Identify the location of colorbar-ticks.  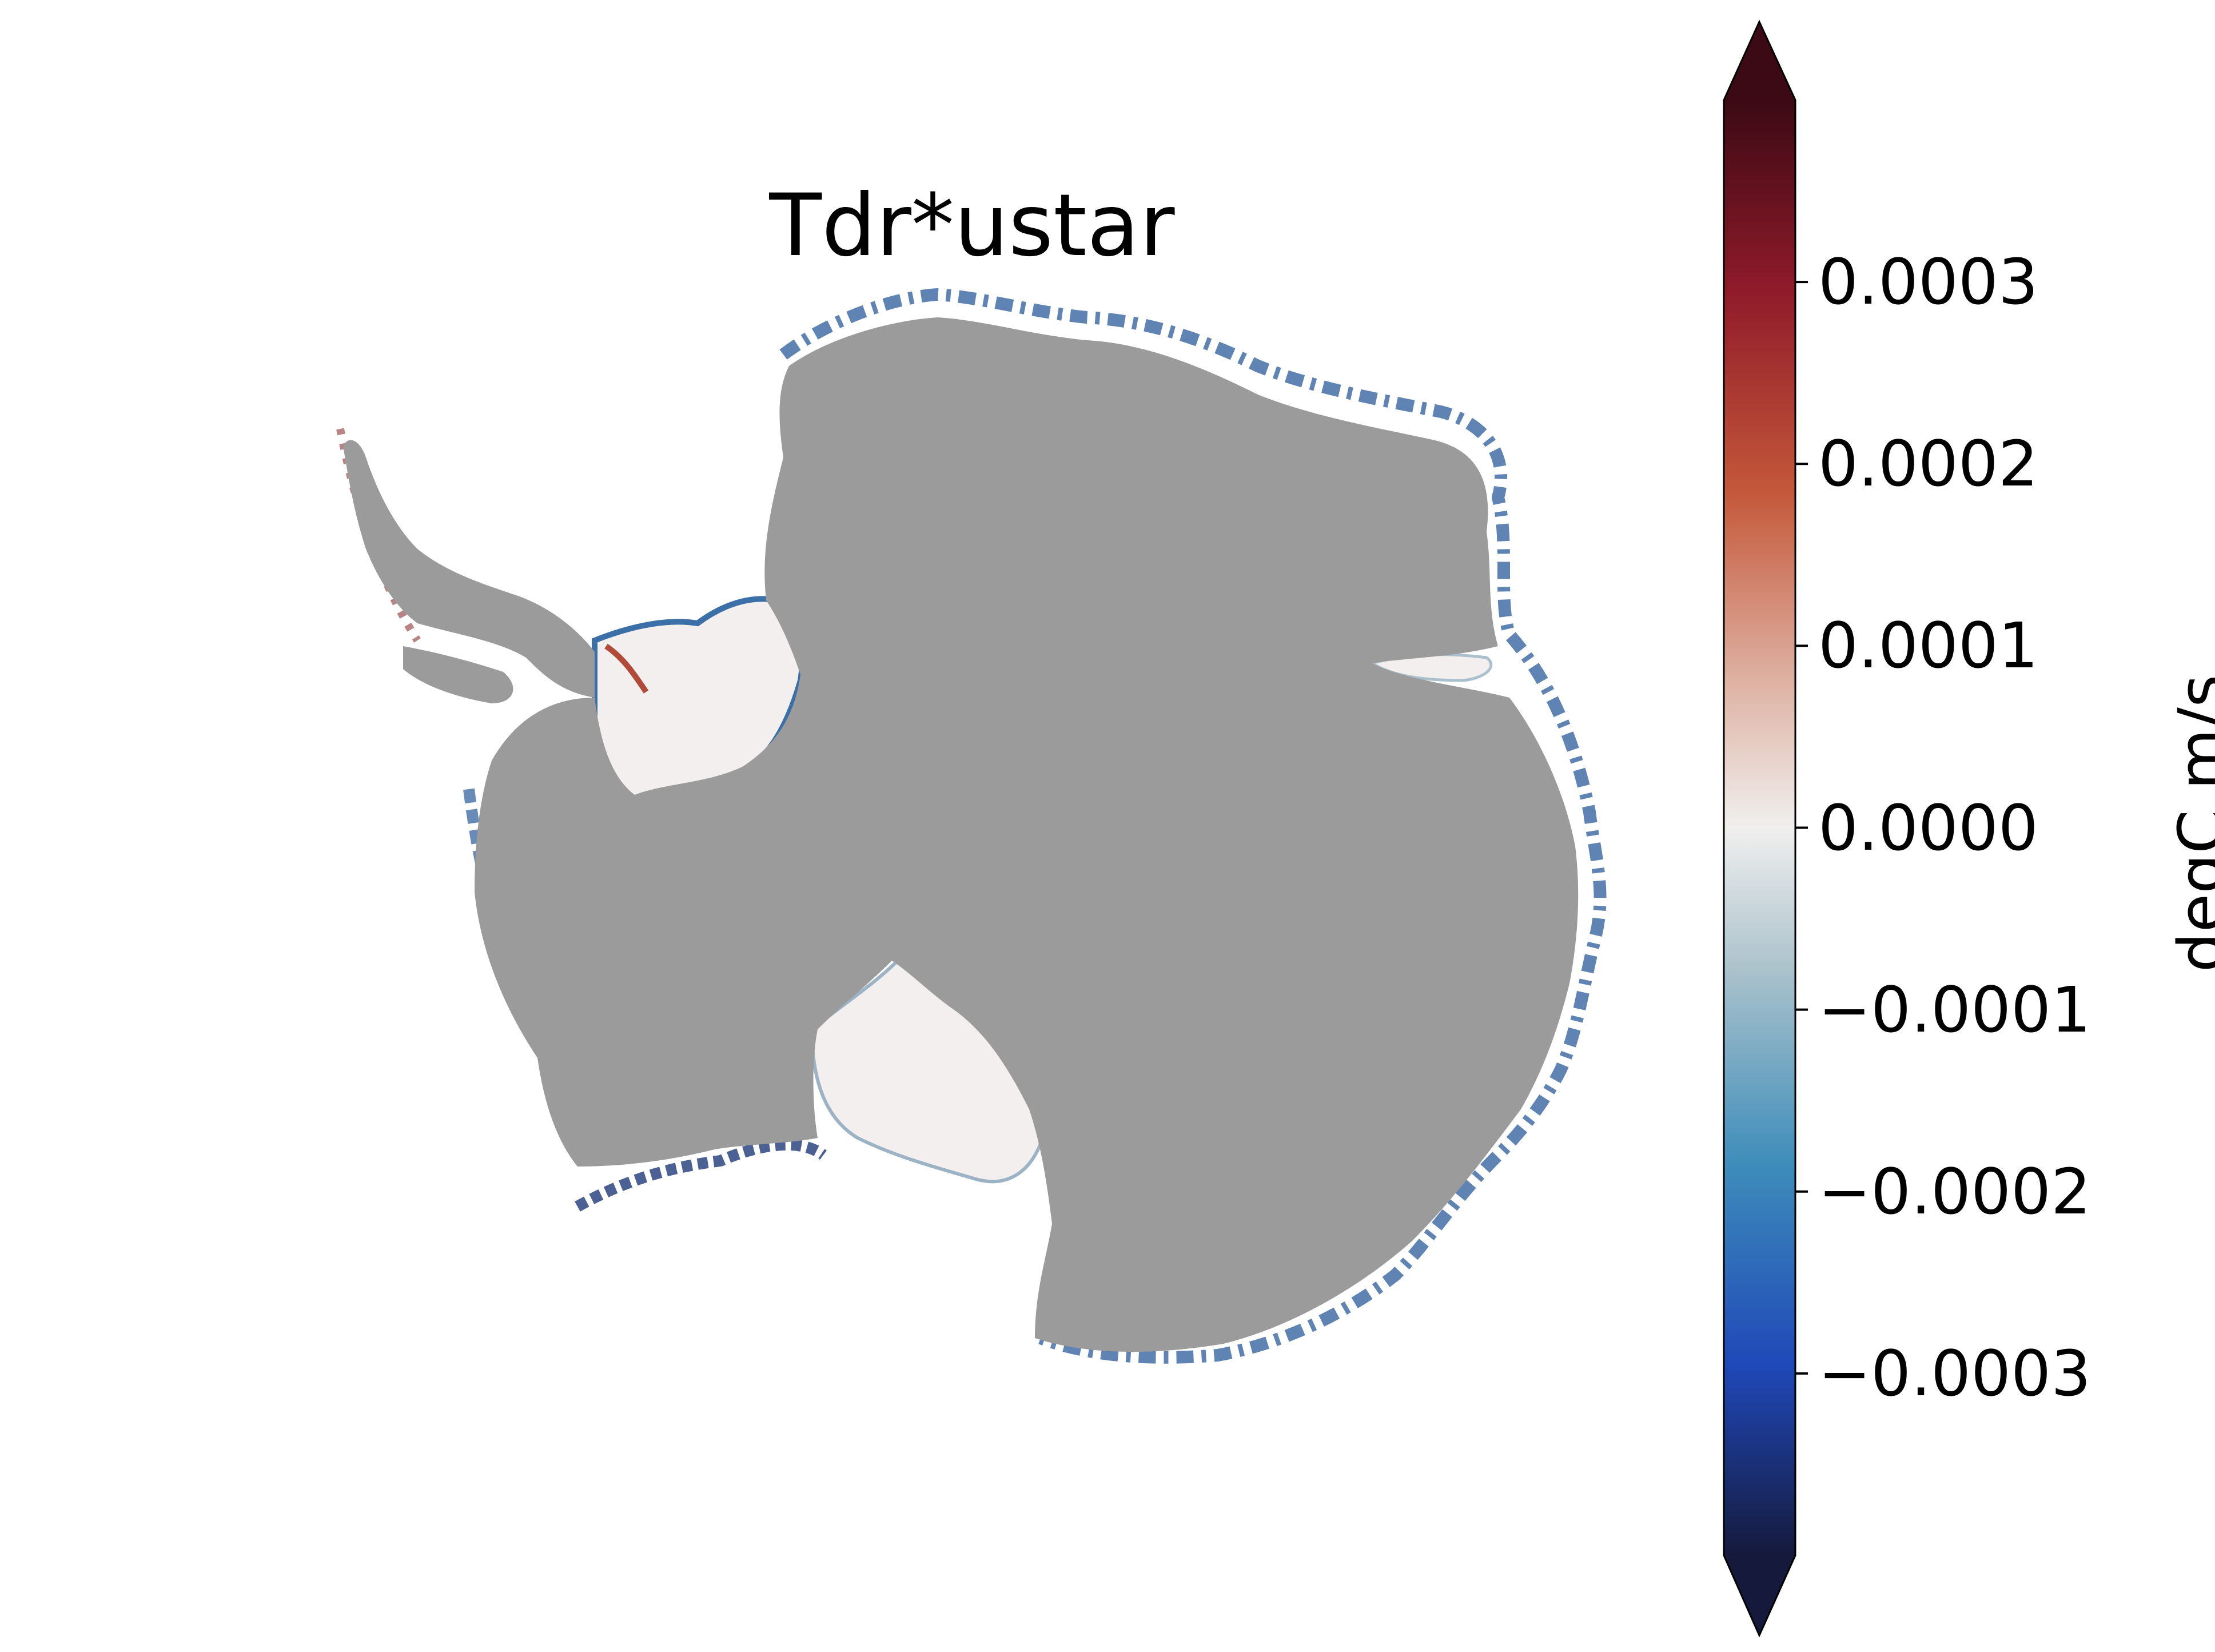
(1802, 828).